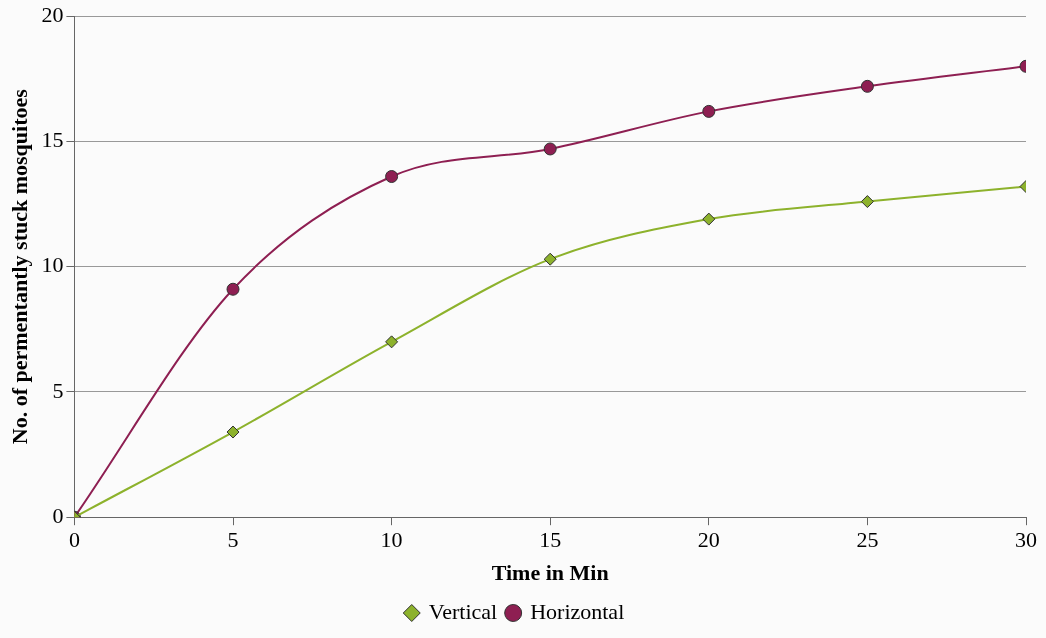  What do you see at coordinates (233, 540) in the screenshot?
I see `x-tick-label: 5` at bounding box center [233, 540].